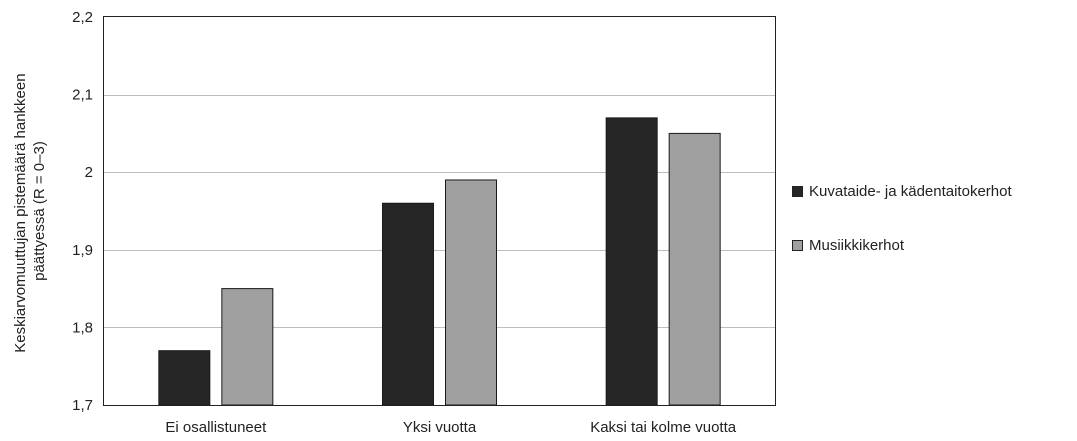  Describe the element at coordinates (20, 212) in the screenshot. I see `y-axis-title-line-1: Keskiarvomuuttujan pistemäärä hankkeen` at that location.